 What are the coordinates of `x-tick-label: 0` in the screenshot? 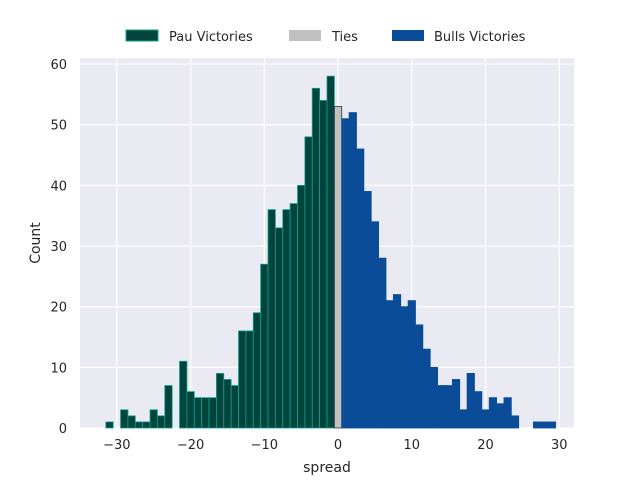 It's located at (338, 445).